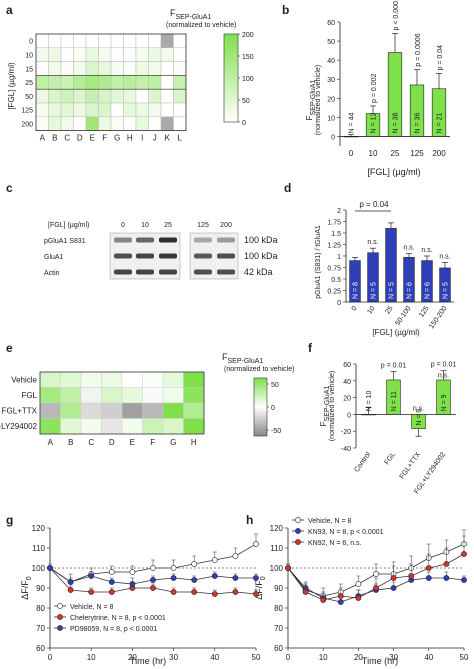  What do you see at coordinates (113, 629) in the screenshot?
I see `line-g-legend-label: PD98059, N = 8, p < 0.0001` at bounding box center [113, 629].